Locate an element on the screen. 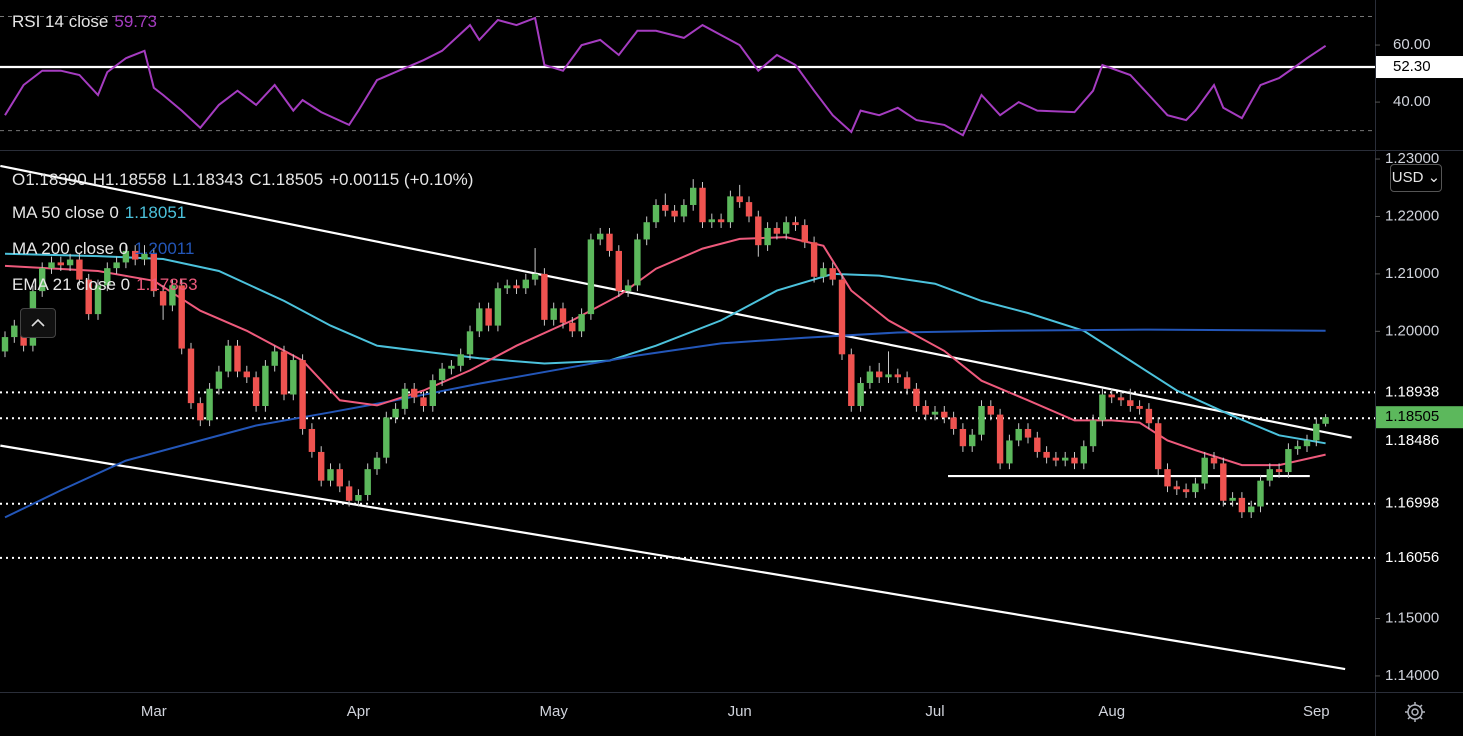 The height and width of the screenshot is (736, 1463). indicator-legend: MA 50 close 0 1.18051 is located at coordinates (102, 213).